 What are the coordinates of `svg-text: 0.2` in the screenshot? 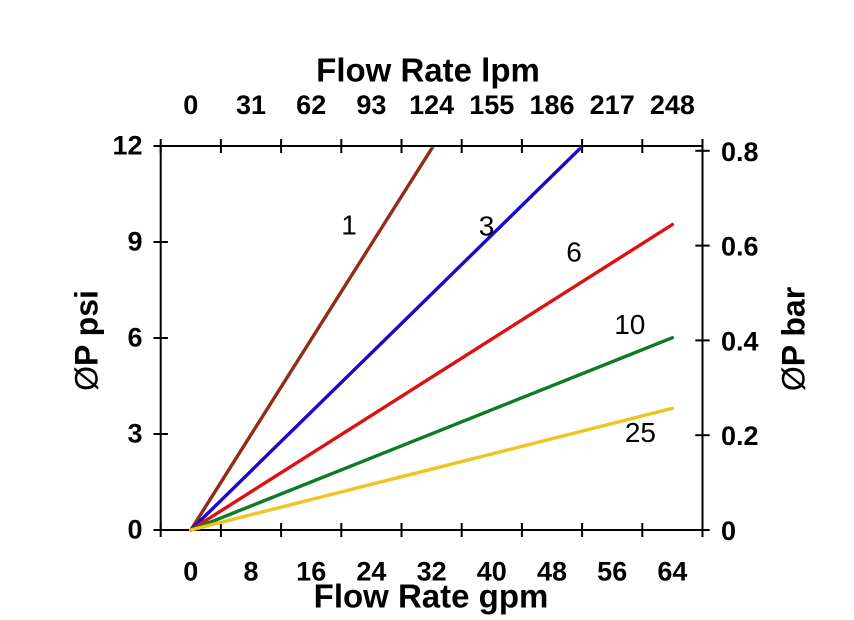 It's located at (740, 436).